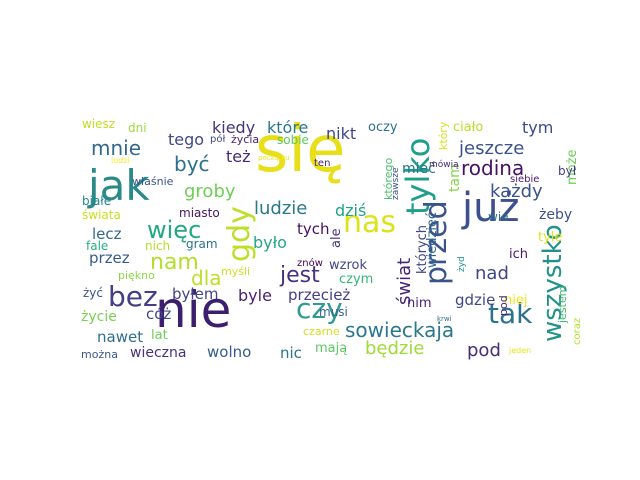 The height and width of the screenshot is (480, 640). I want to click on word-ten: ten, so click(322, 163).